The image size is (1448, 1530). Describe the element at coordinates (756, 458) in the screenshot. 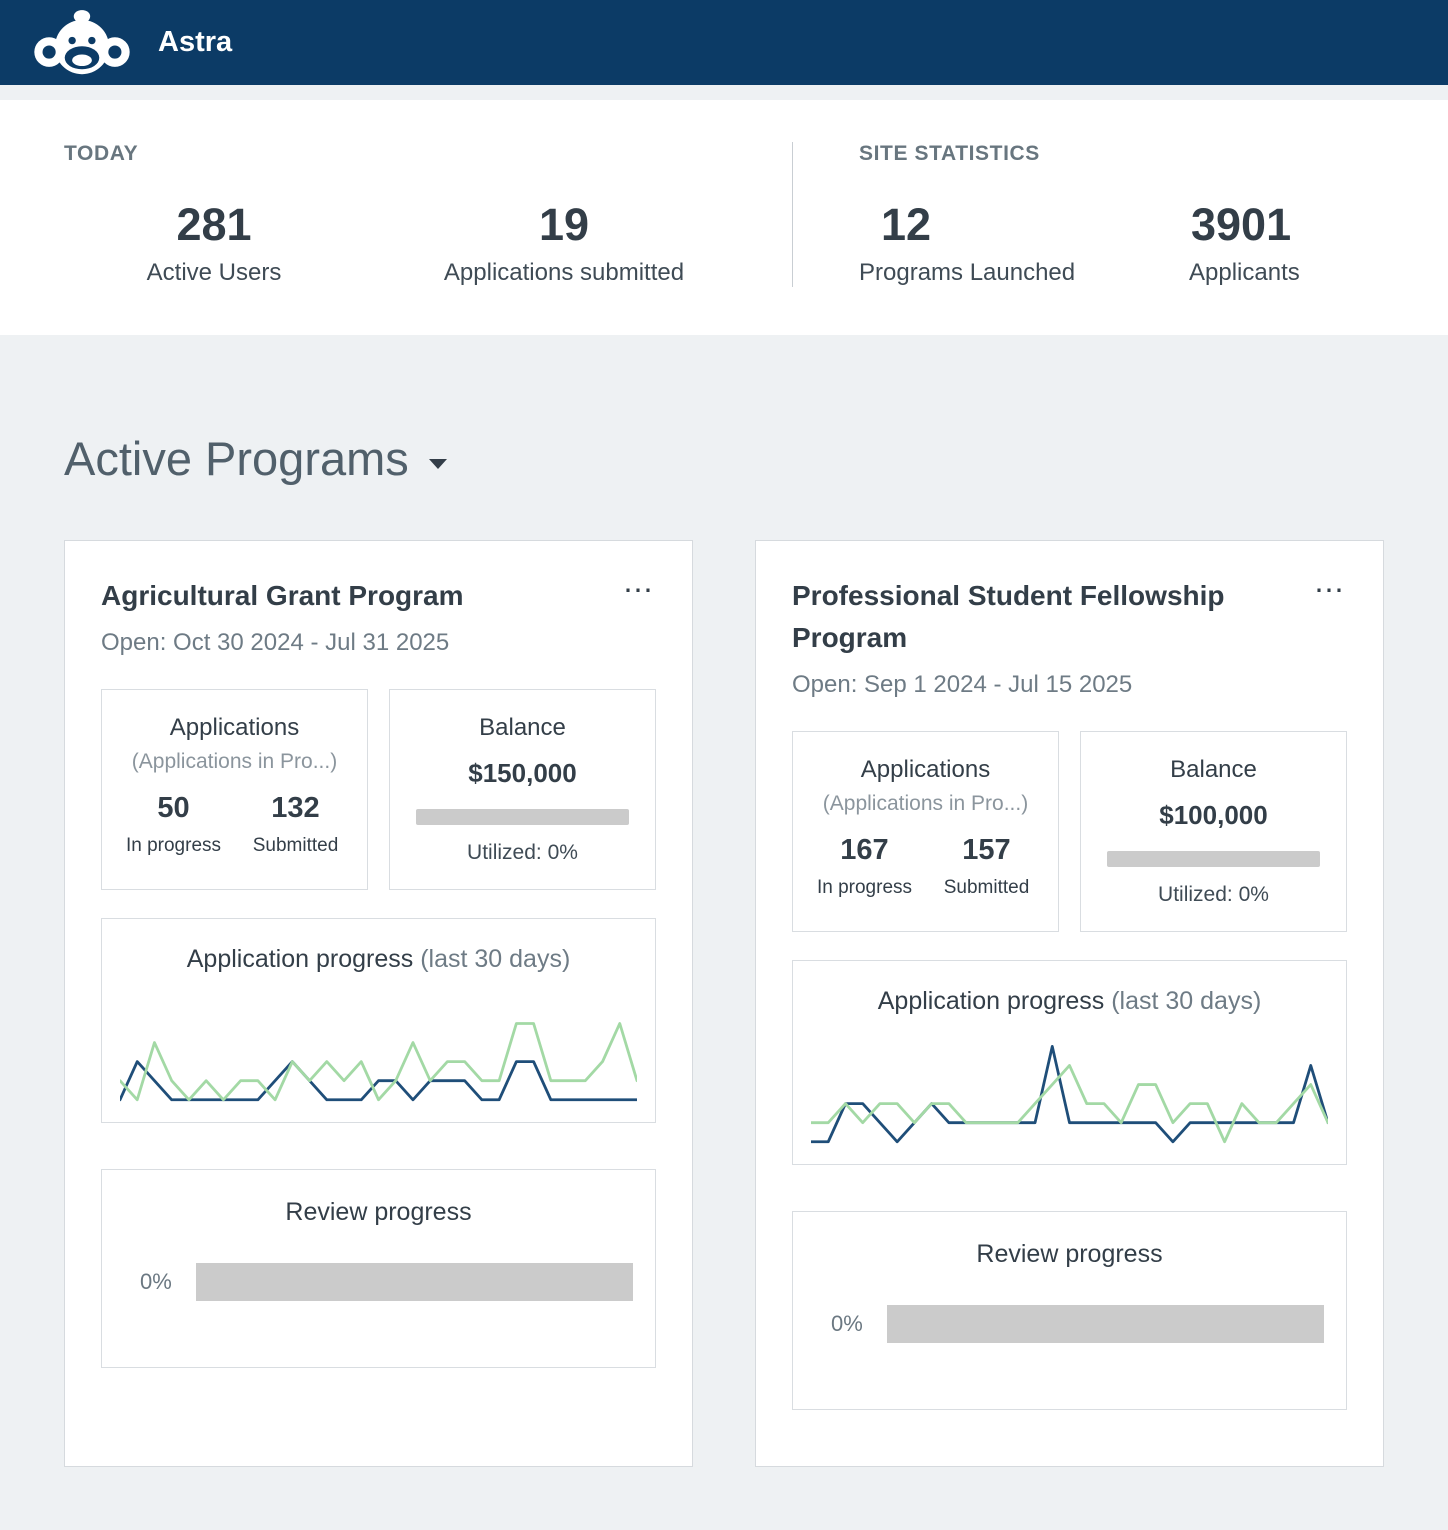

I see `active-programs-heading: Active Programs` at that location.